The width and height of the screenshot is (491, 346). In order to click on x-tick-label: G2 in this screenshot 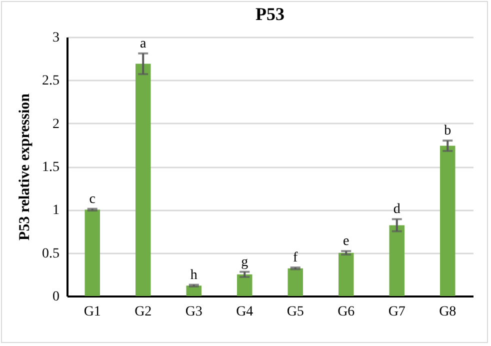, I will do `click(143, 312)`.